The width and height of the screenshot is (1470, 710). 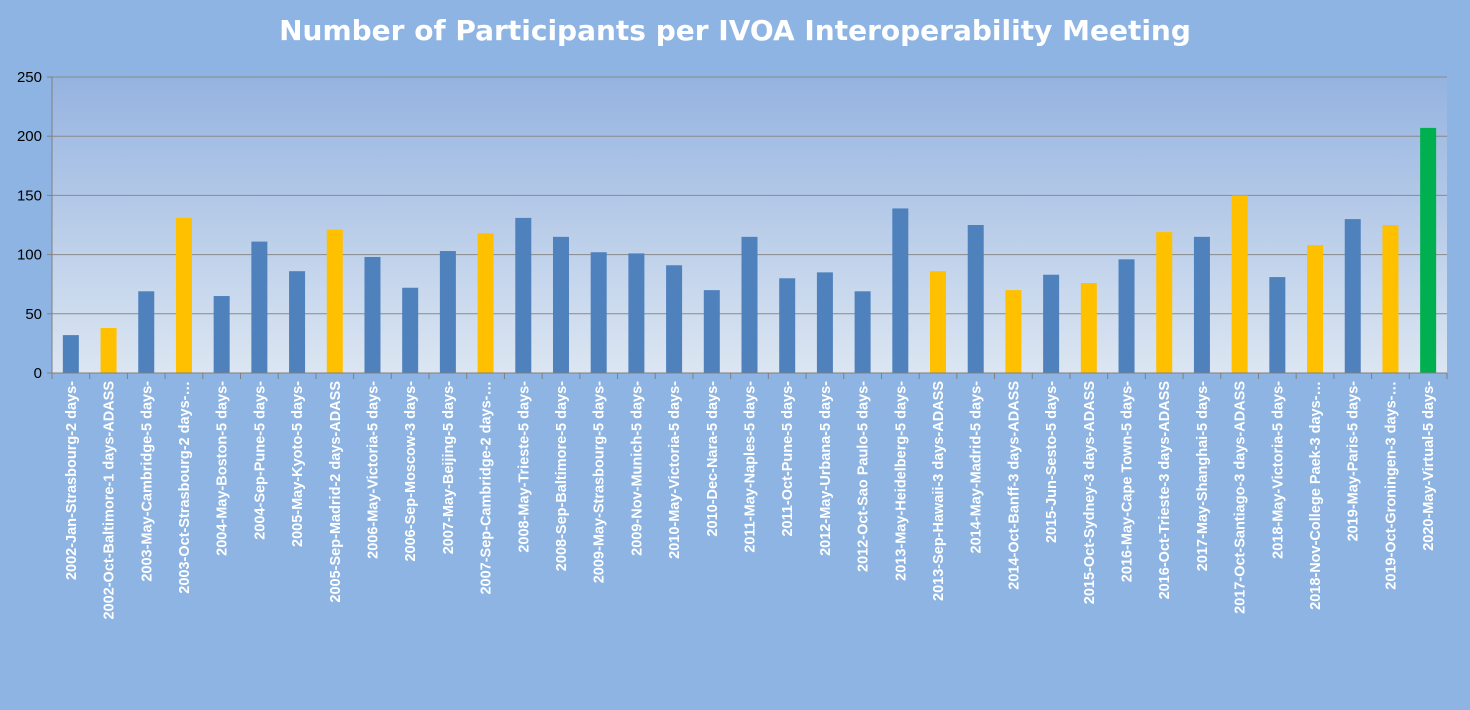 I want to click on y-tick-label: 200, so click(x=29, y=136).